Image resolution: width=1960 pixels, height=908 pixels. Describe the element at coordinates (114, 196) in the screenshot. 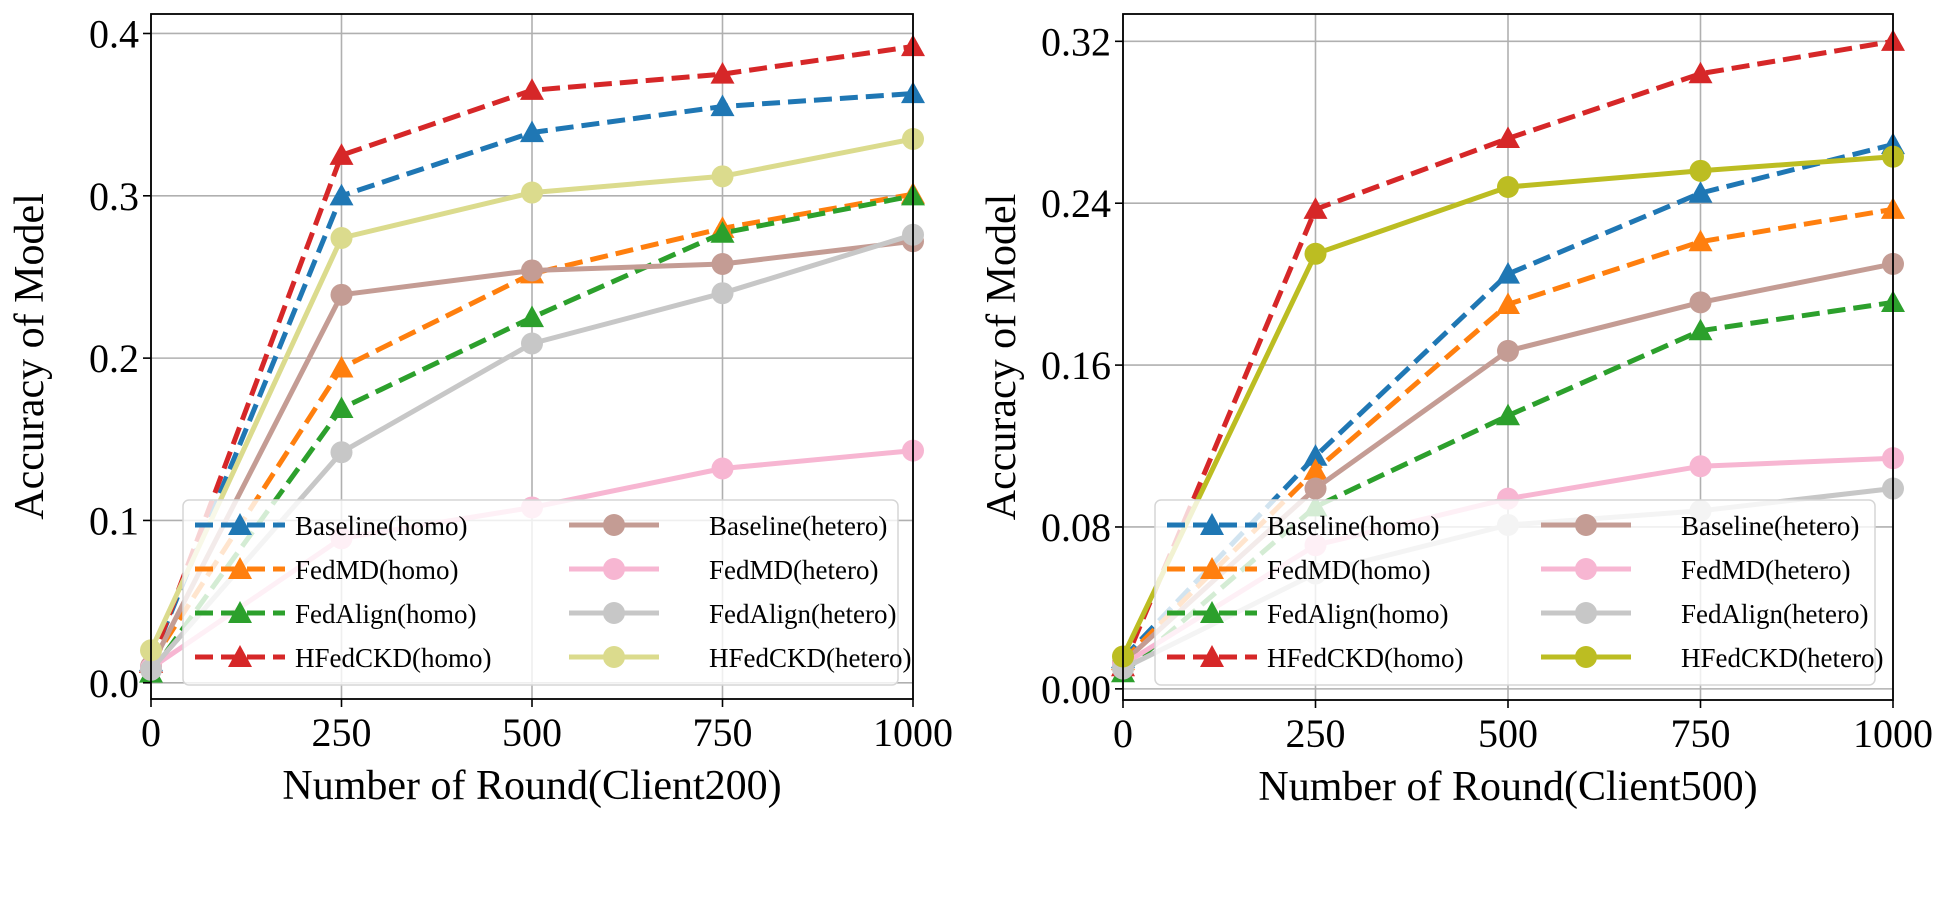

I see `y-tick-label: 0.3` at that location.